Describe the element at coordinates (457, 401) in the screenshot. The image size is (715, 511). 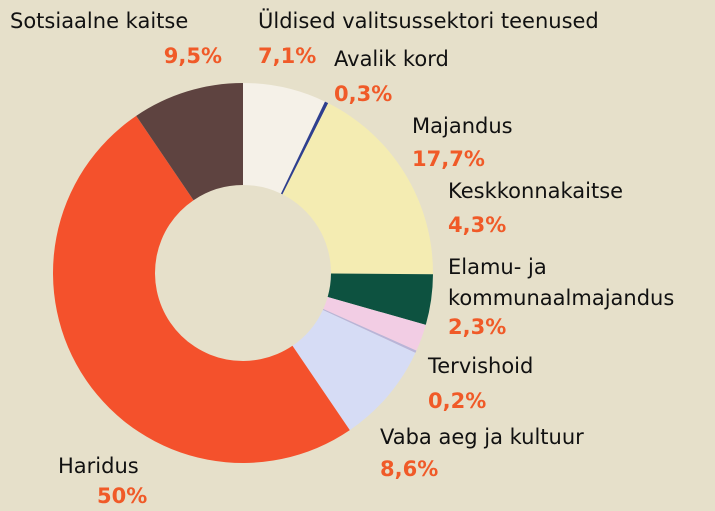
I see `segment-value: 0,2%` at that location.